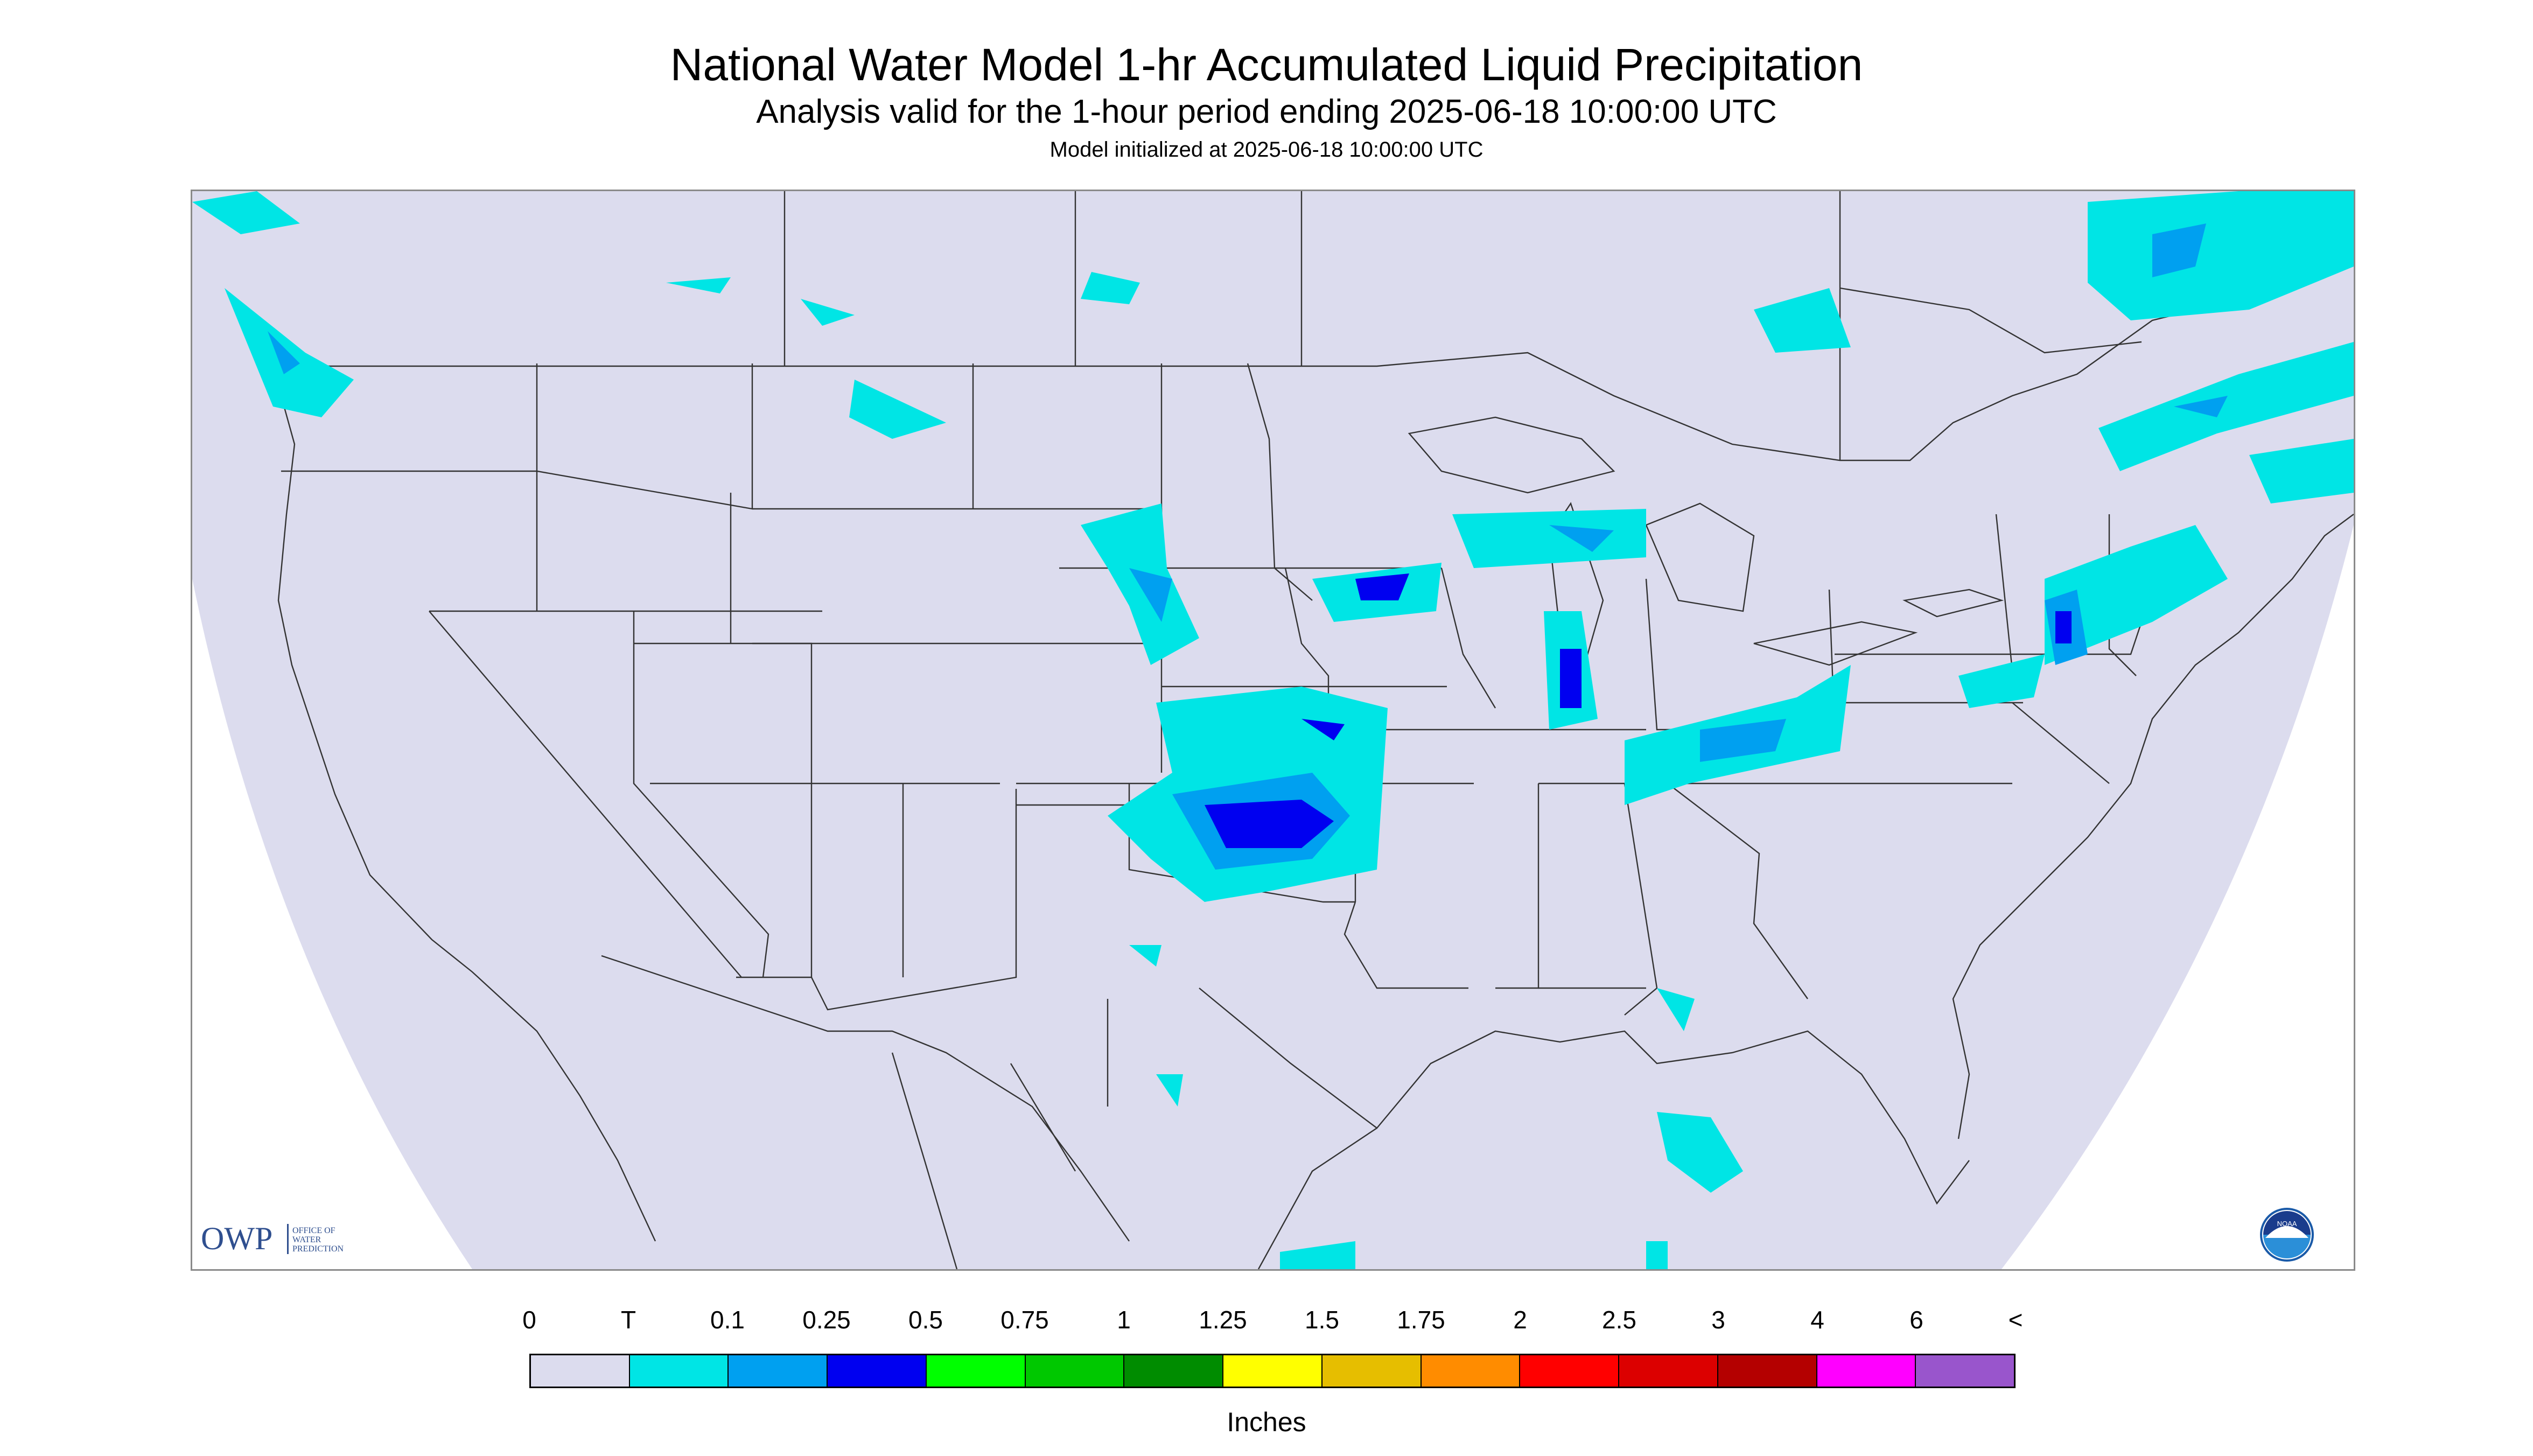 The width and height of the screenshot is (2533, 1456). Describe the element at coordinates (529, 1320) in the screenshot. I see `legend-label: 0` at that location.